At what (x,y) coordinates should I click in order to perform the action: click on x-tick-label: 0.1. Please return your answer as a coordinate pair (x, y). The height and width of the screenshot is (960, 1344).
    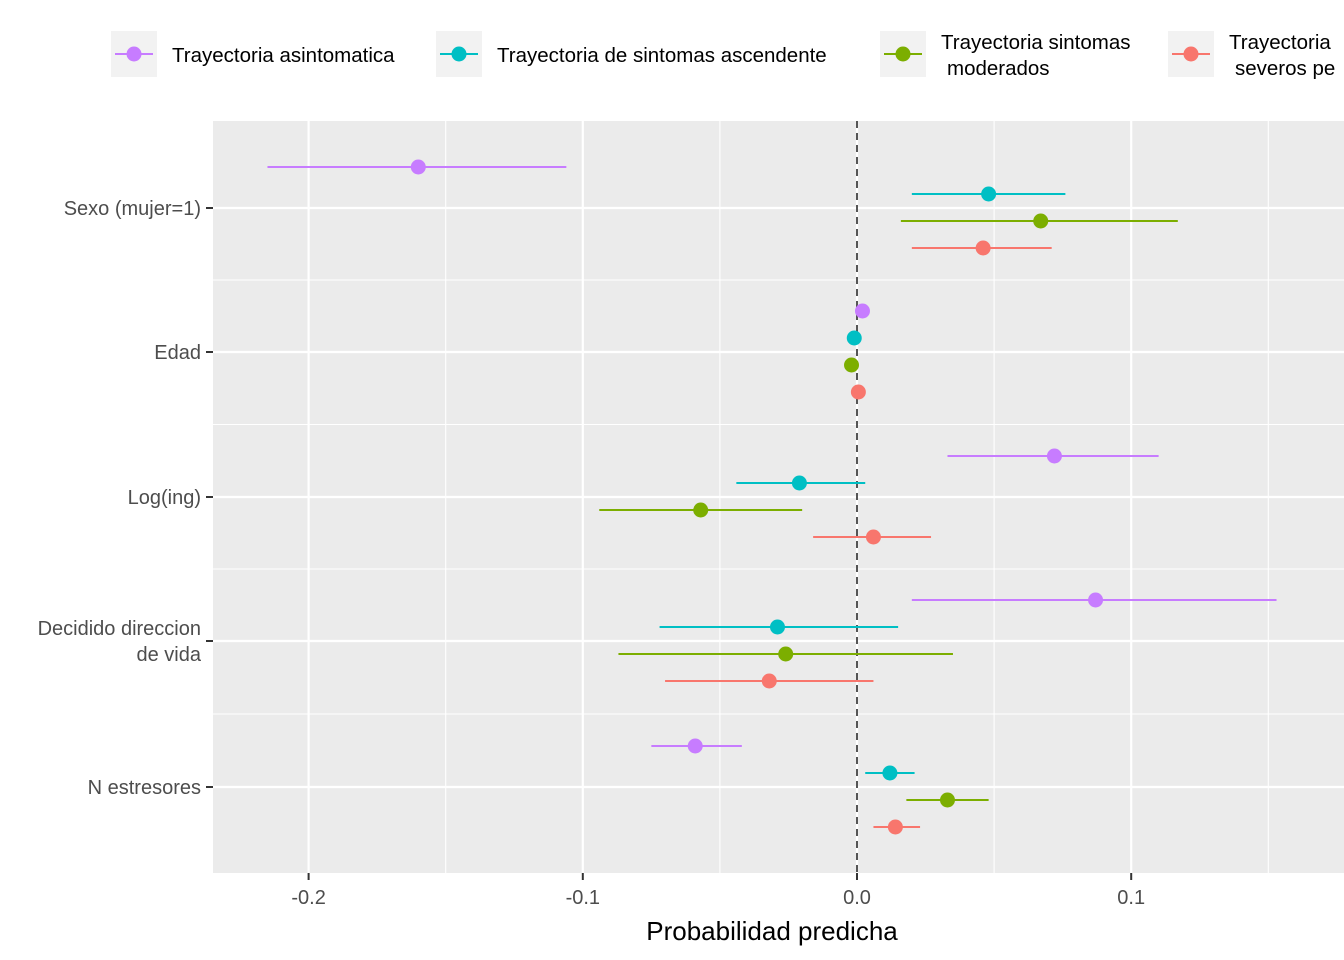
    Looking at the image, I should click on (1131, 898).